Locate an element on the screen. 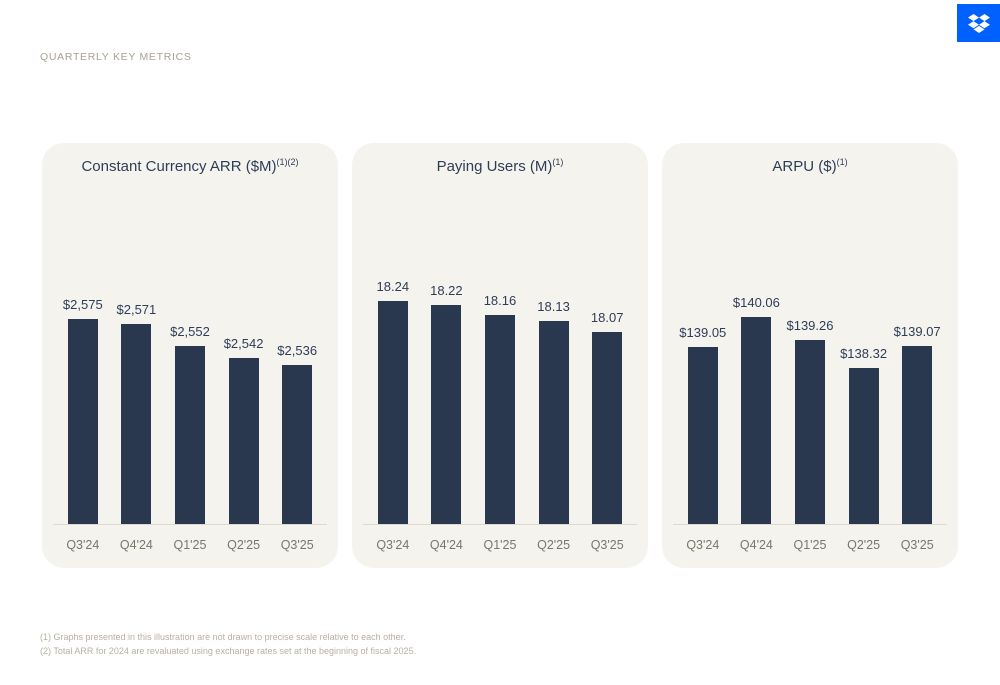 The image size is (1000, 685). bar-column: $139.26 is located at coordinates (809, 421).